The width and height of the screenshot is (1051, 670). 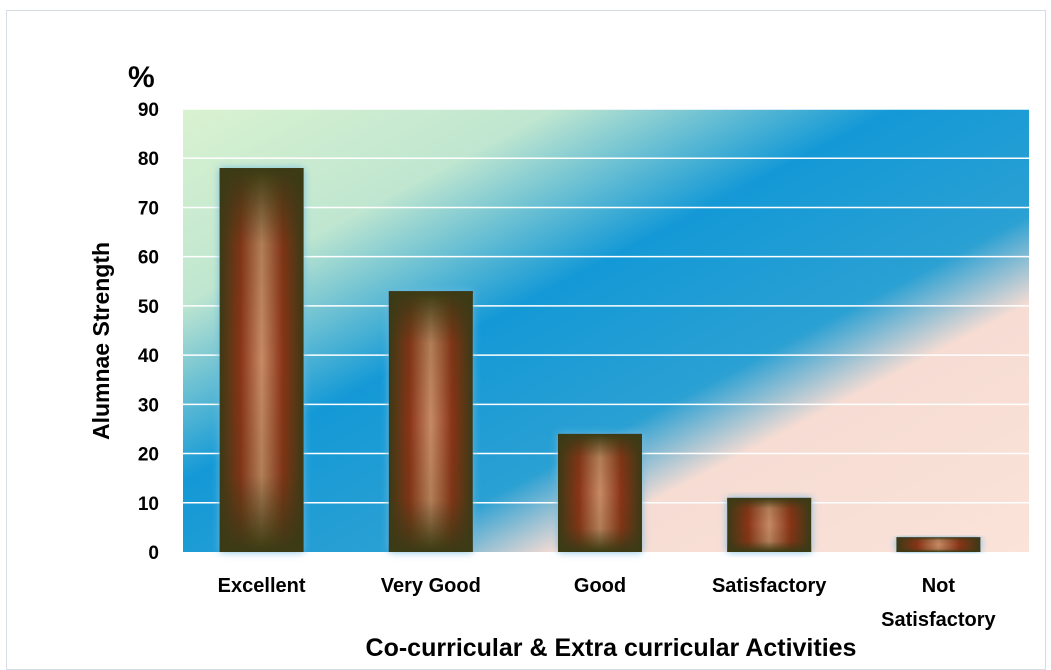 What do you see at coordinates (148, 110) in the screenshot?
I see `y-tick-label: 90` at bounding box center [148, 110].